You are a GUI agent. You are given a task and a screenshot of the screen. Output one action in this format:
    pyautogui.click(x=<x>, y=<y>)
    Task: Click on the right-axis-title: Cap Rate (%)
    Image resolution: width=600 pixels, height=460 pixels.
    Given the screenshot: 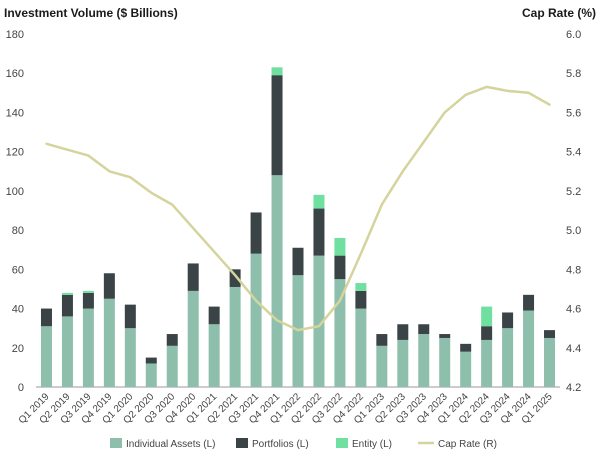 What is the action you would take?
    pyautogui.click(x=558, y=13)
    